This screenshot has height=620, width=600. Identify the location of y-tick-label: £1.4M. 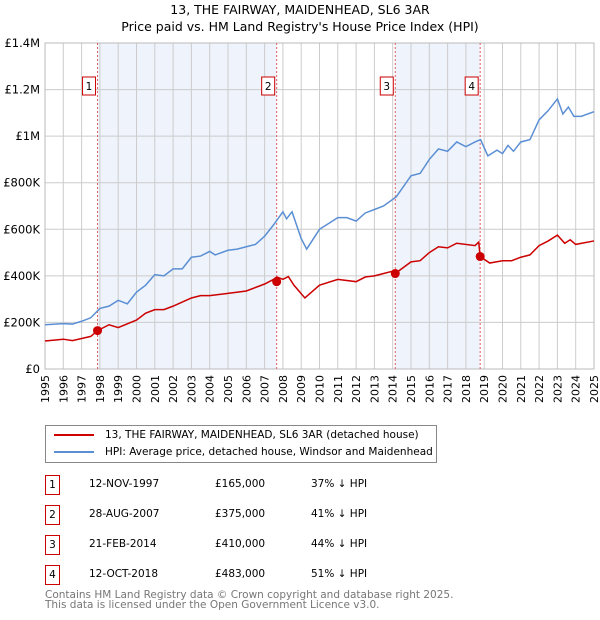
(22, 43).